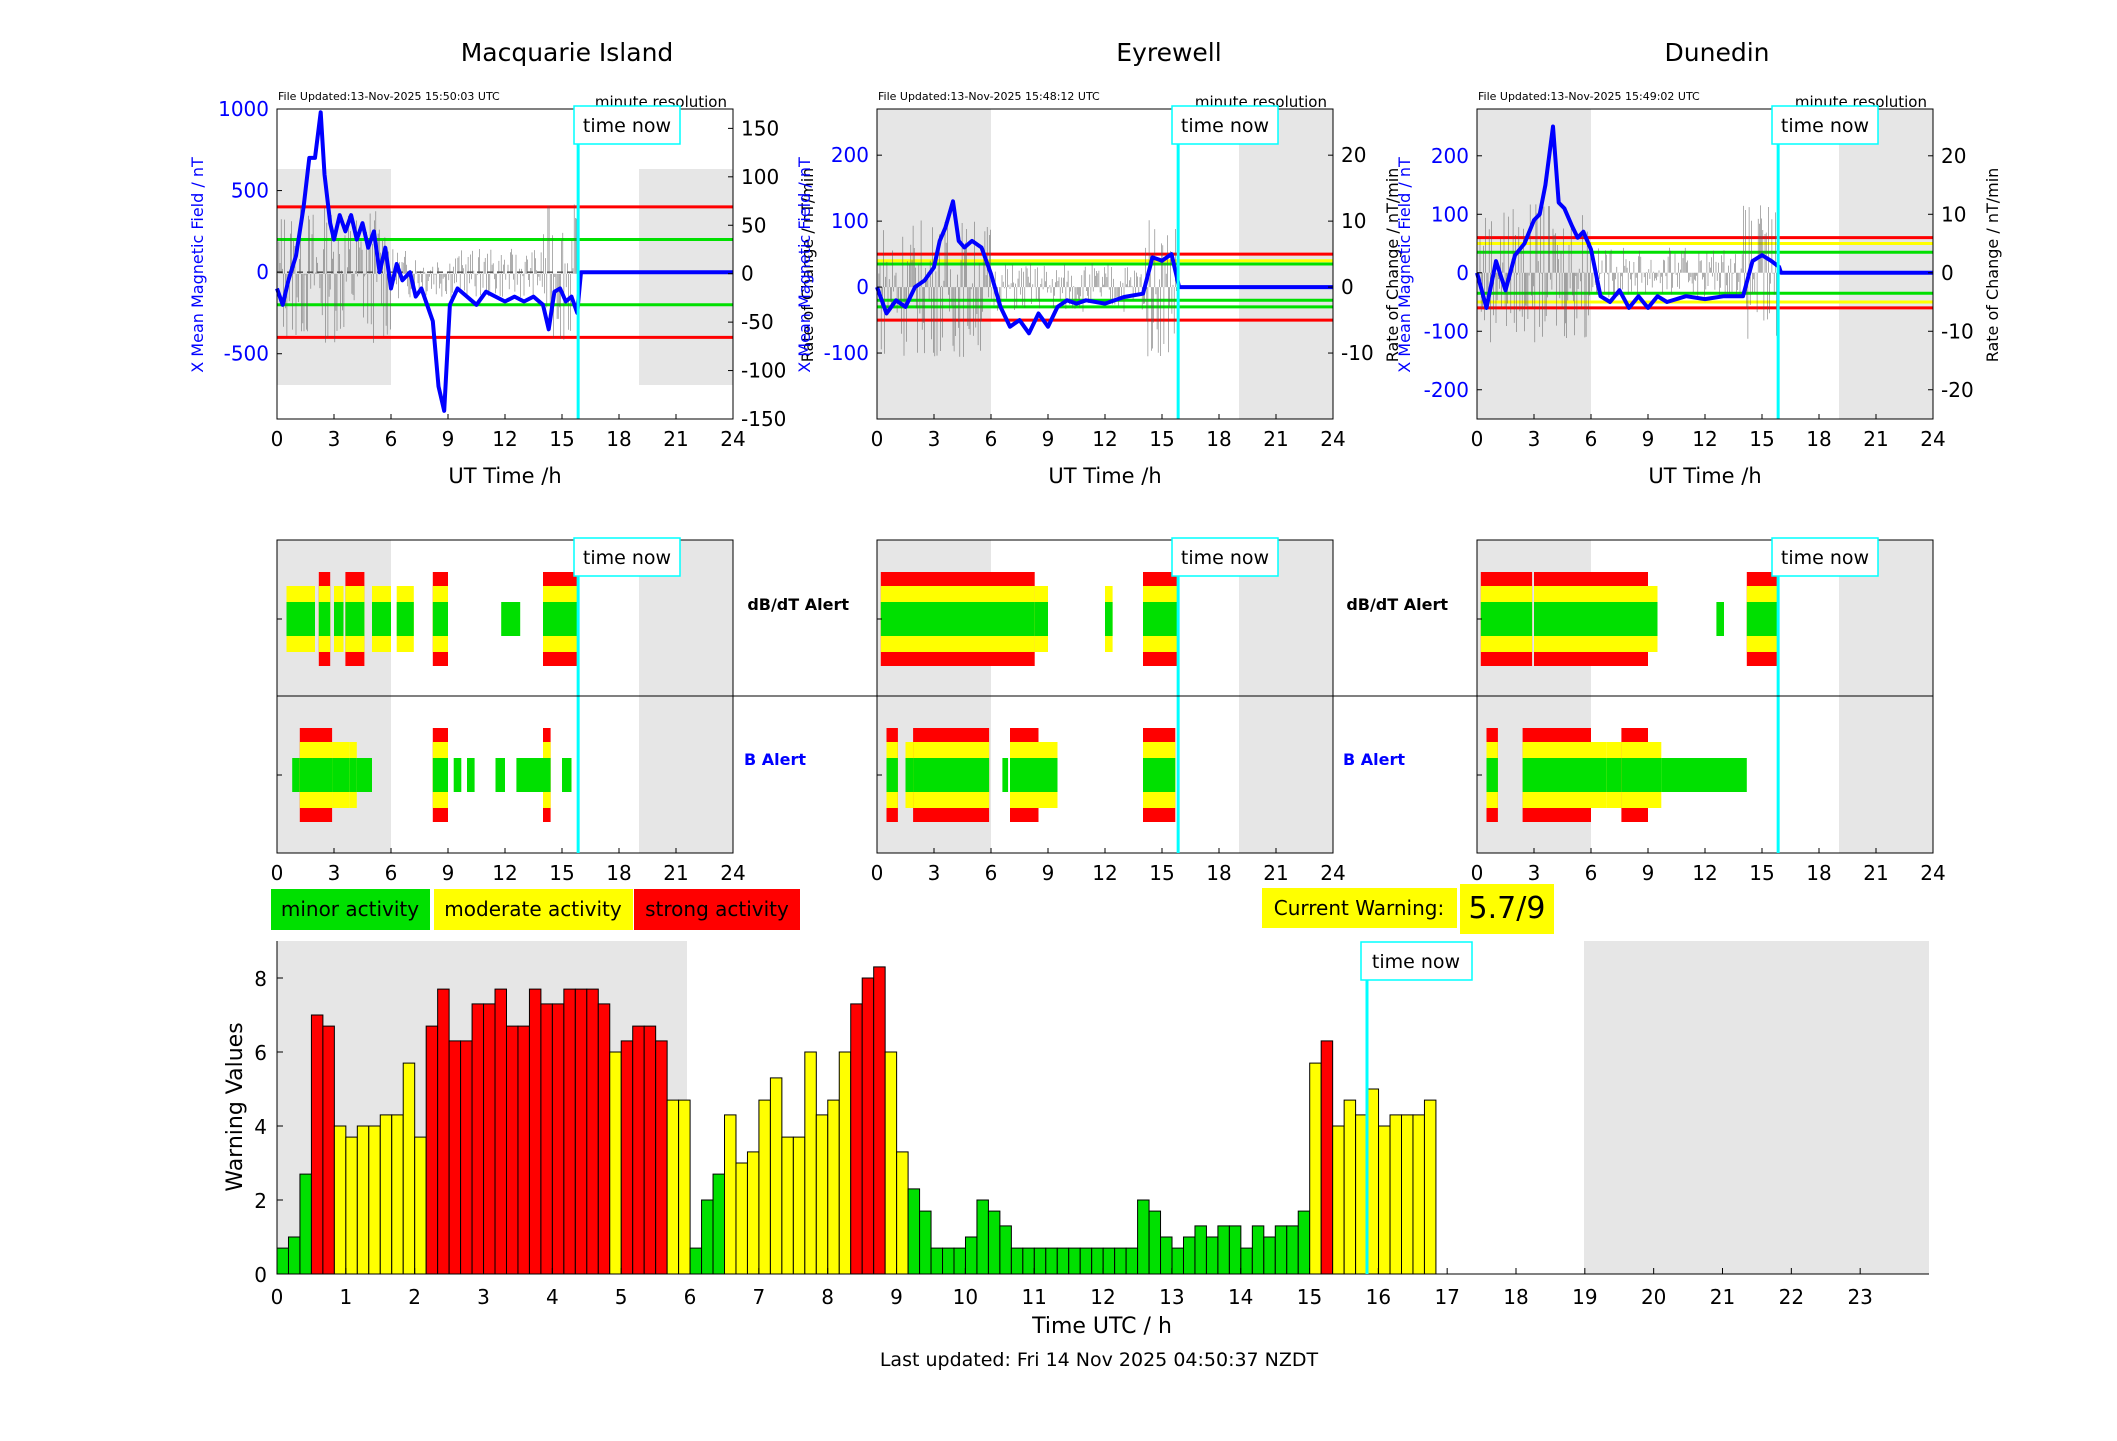 Image resolution: width=2117 pixels, height=1441 pixels. I want to click on current-warning: Current Warning: 5.7/9, so click(1408, 909).